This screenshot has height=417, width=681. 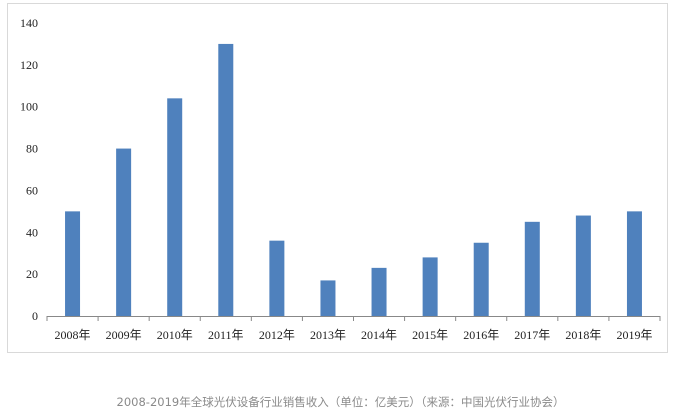 What do you see at coordinates (328, 335) in the screenshot?
I see `x-tick-label: 2013年` at bounding box center [328, 335].